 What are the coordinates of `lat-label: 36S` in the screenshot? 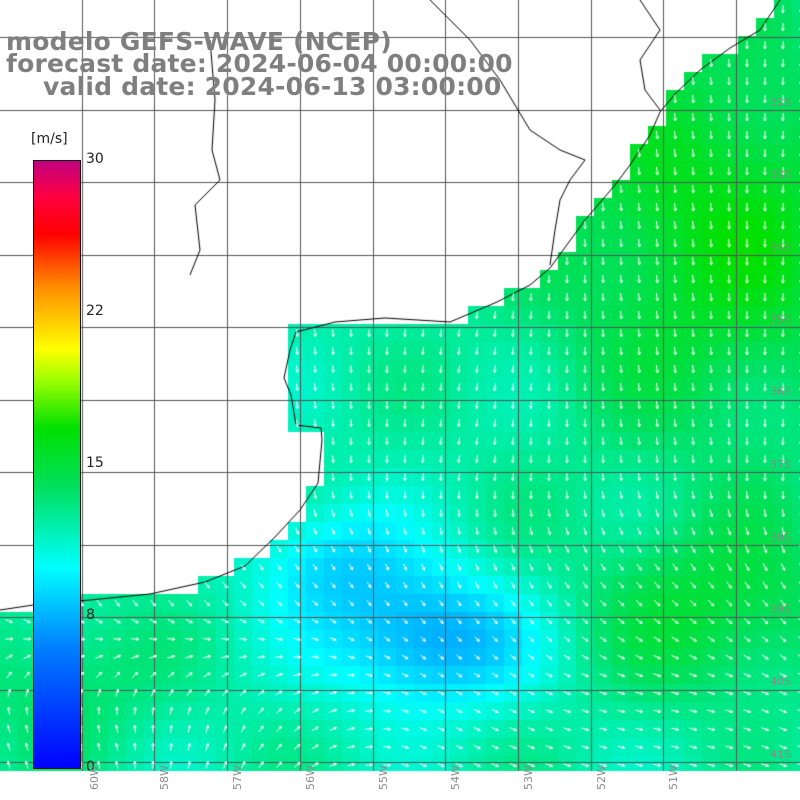 It's located at (780, 391).